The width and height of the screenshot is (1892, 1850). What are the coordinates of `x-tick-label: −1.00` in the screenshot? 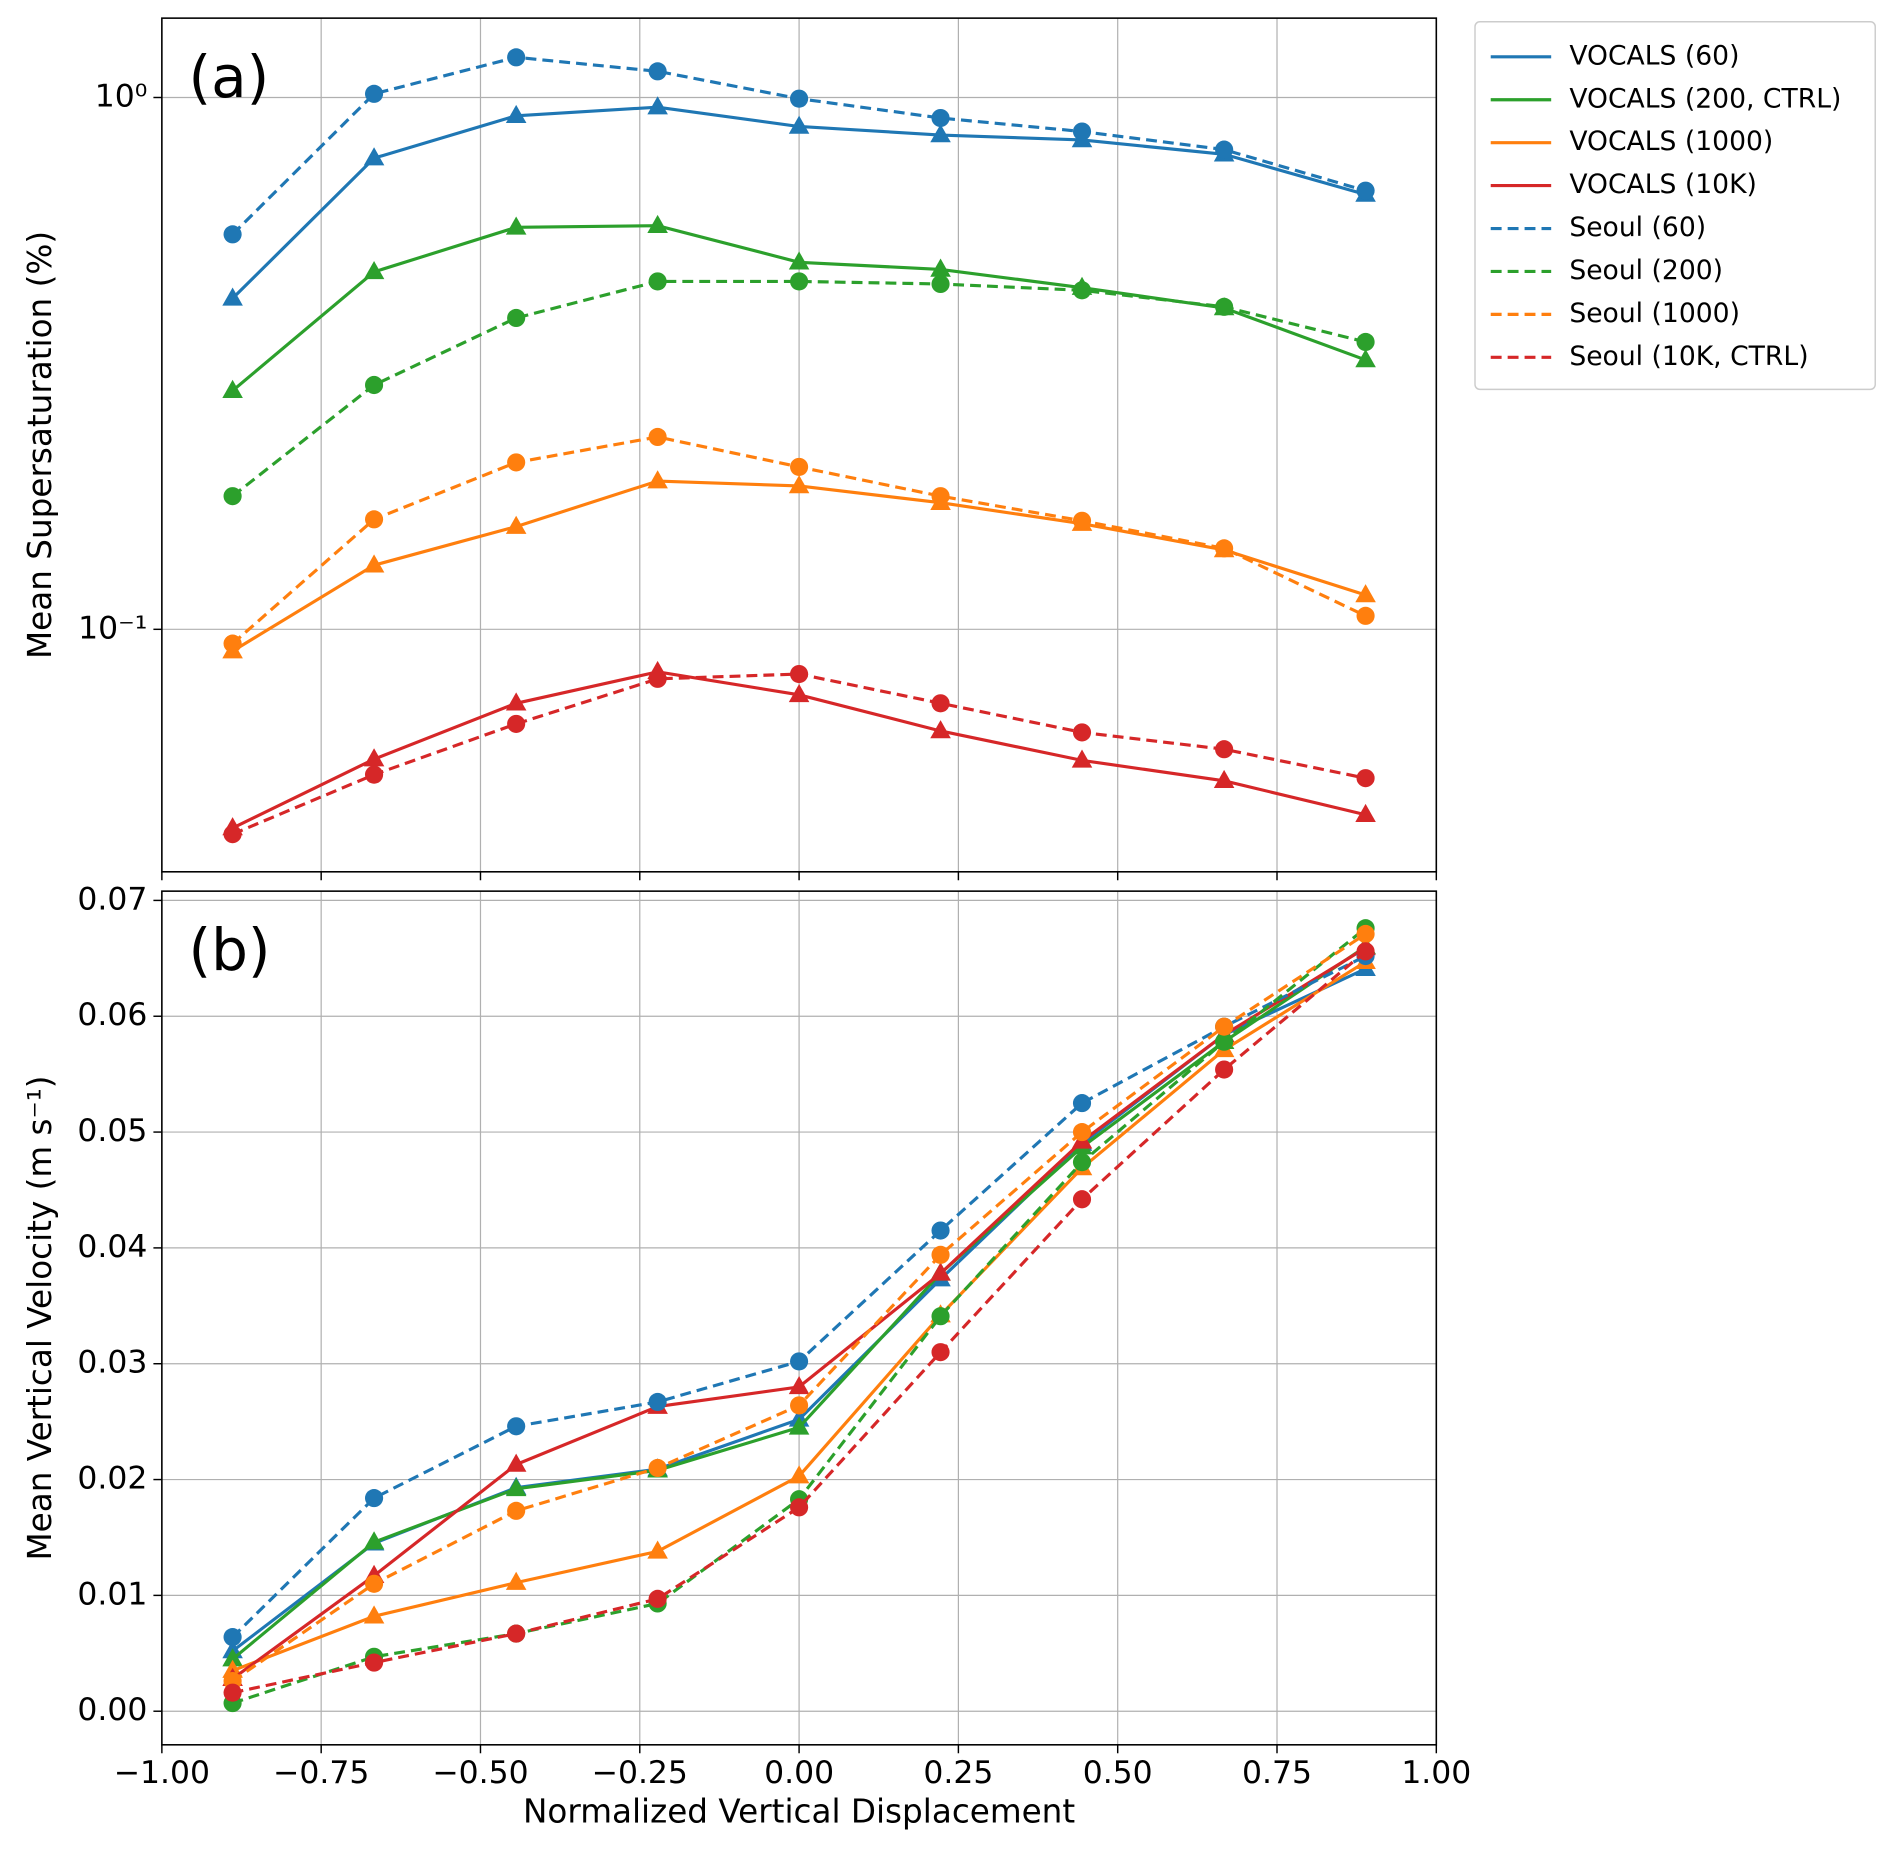 It's located at (162, 1773).